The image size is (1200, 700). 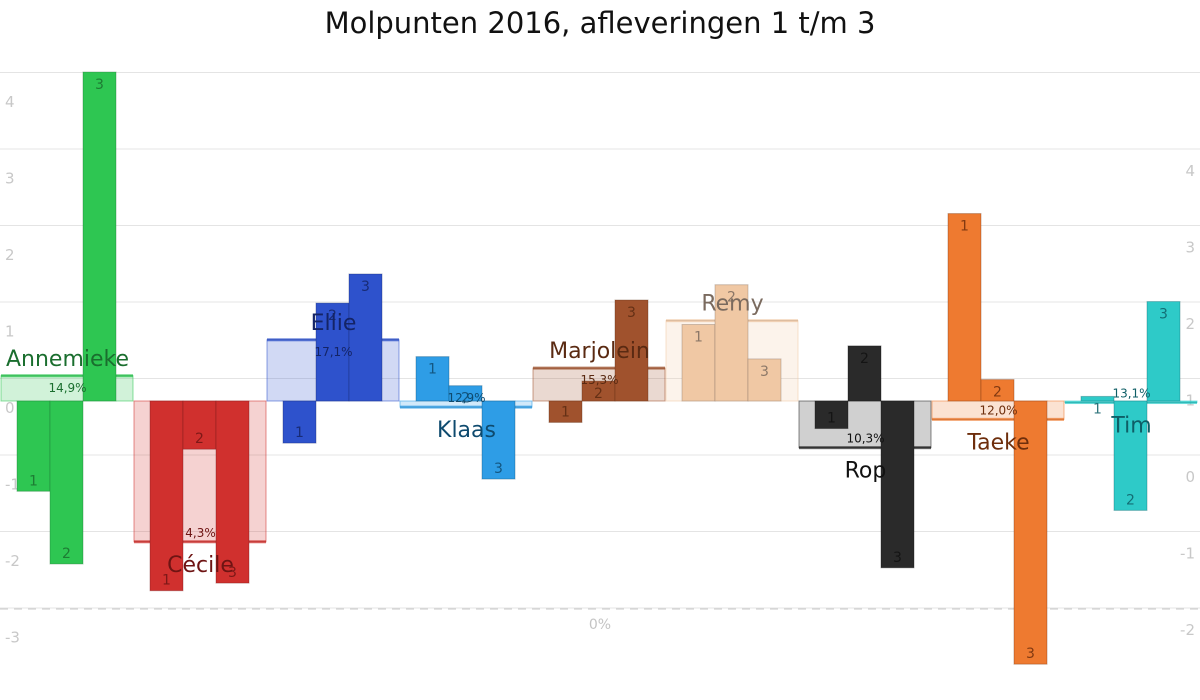 I want to click on percentage-label: 15,3%, so click(x=599, y=380).